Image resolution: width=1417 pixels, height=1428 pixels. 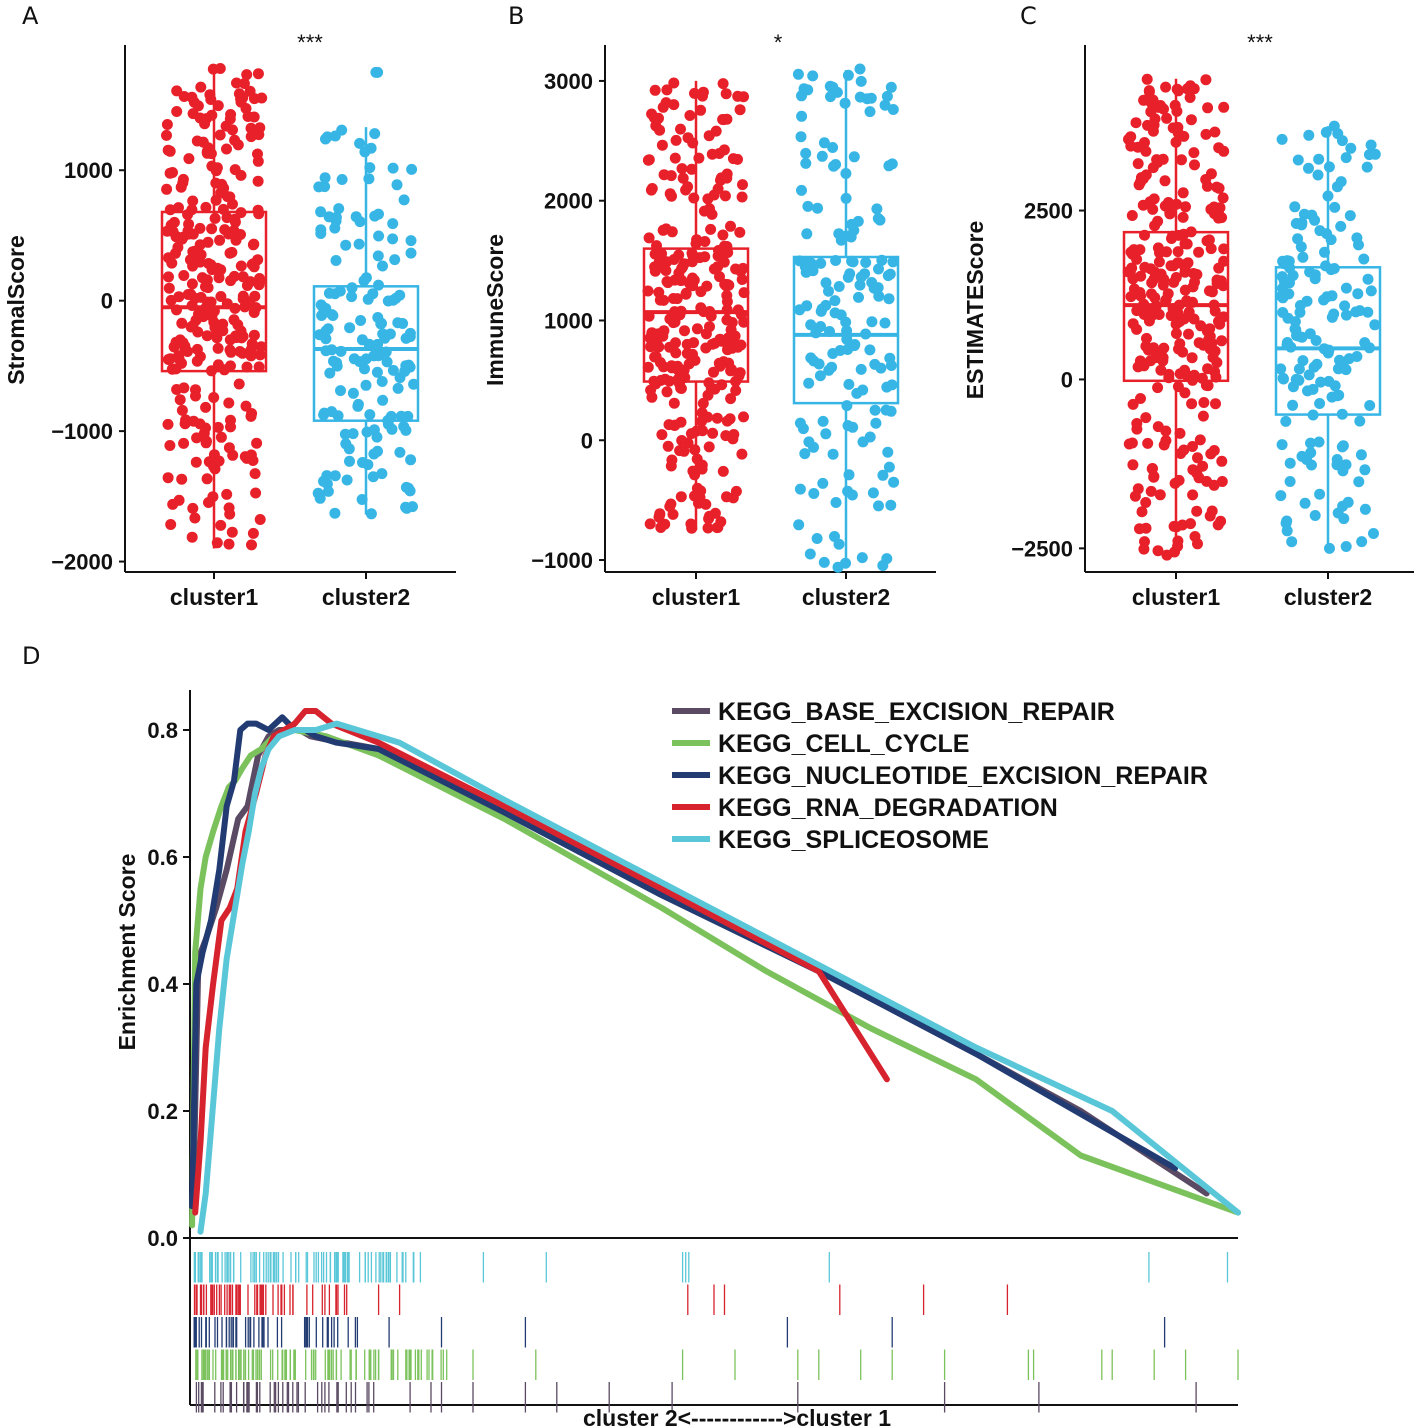 I want to click on y-tick-label-b: 2000, so click(x=568, y=201).